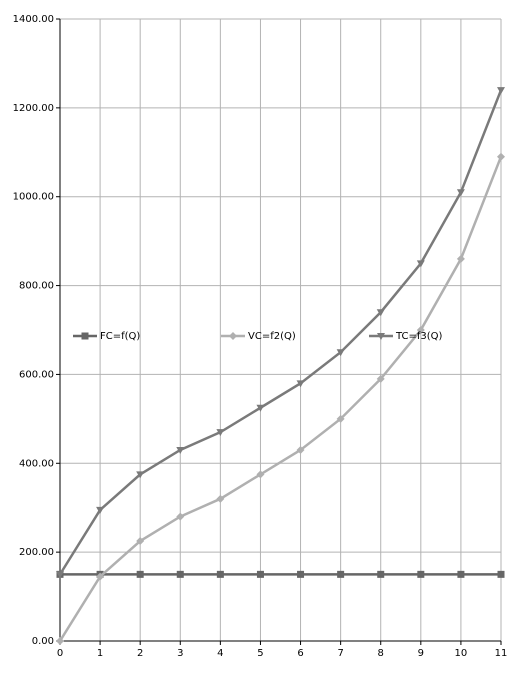 The height and width of the screenshot is (674, 518). I want to click on x-tick-label: 0, so click(60, 653).